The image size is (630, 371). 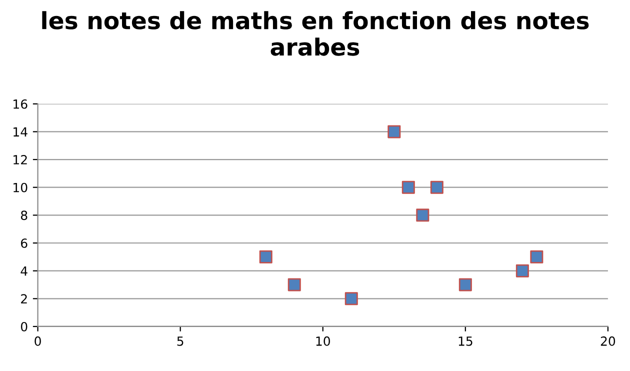 What do you see at coordinates (24, 299) in the screenshot?
I see `y-tick-label: 2` at bounding box center [24, 299].